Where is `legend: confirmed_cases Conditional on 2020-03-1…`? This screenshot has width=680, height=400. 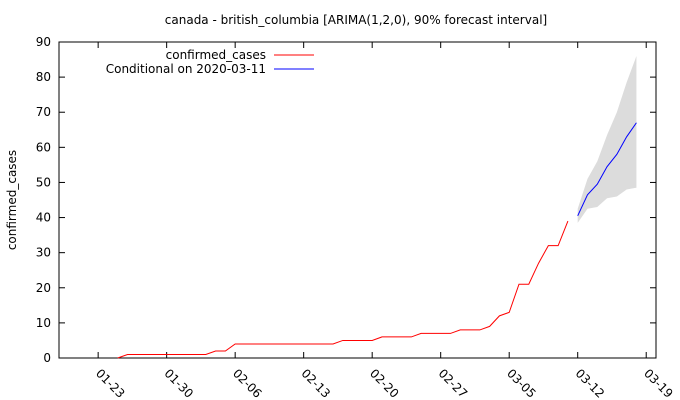 legend: confirmed_cases Conditional on 2020-03-1… is located at coordinates (210, 62).